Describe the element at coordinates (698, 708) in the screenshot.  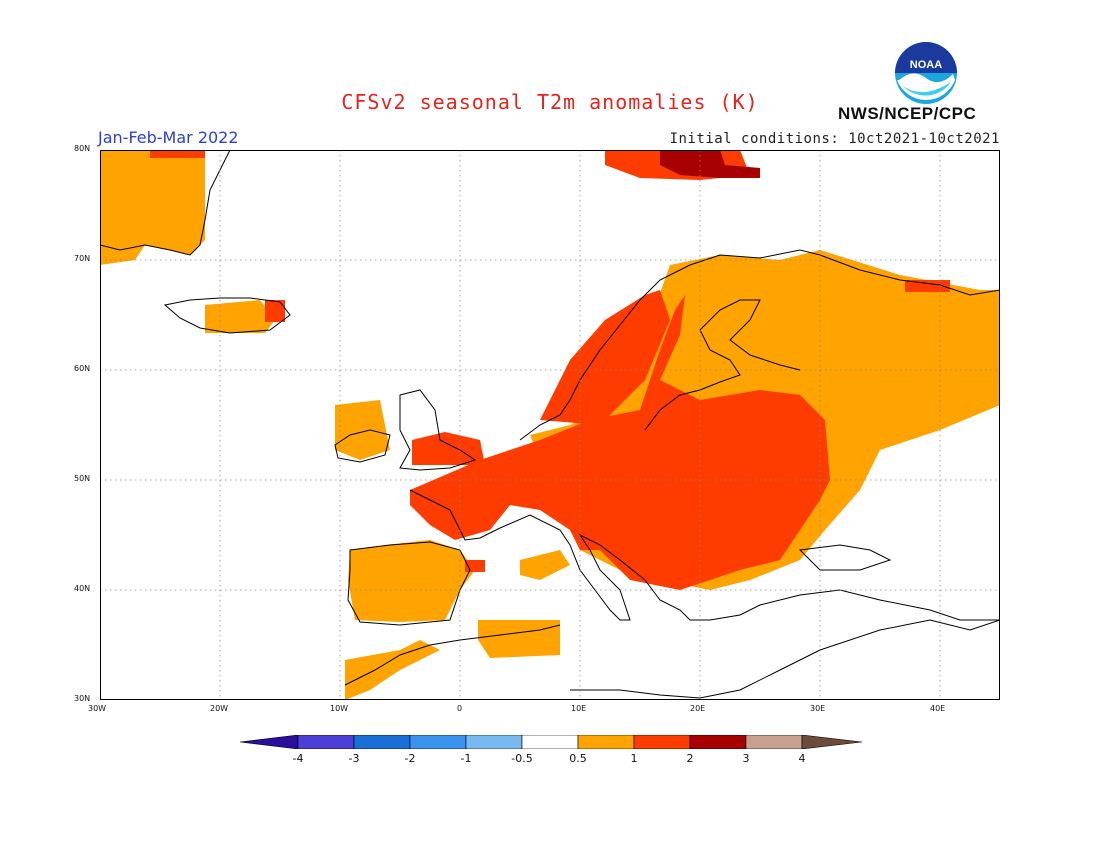
I see `lon-label-20e: 20E` at that location.